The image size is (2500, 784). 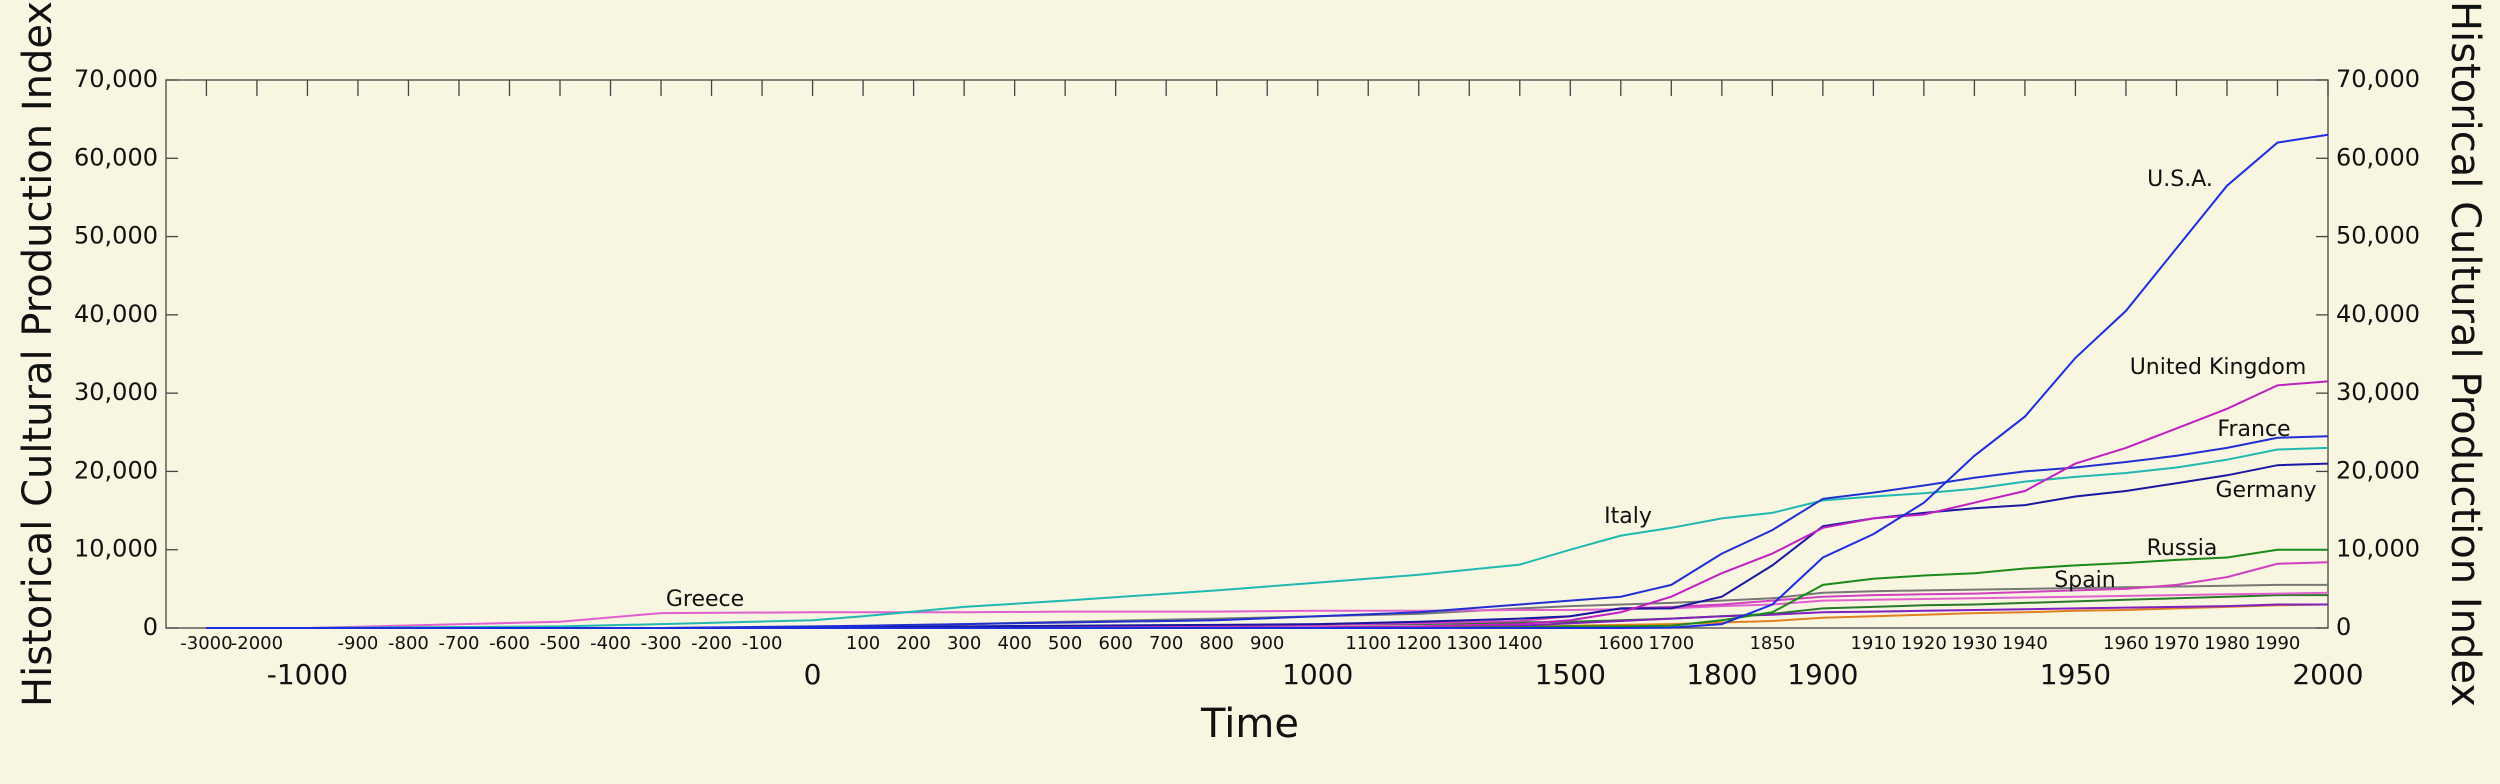 What do you see at coordinates (509, 643) in the screenshot?
I see `x-tick-label: -600` at bounding box center [509, 643].